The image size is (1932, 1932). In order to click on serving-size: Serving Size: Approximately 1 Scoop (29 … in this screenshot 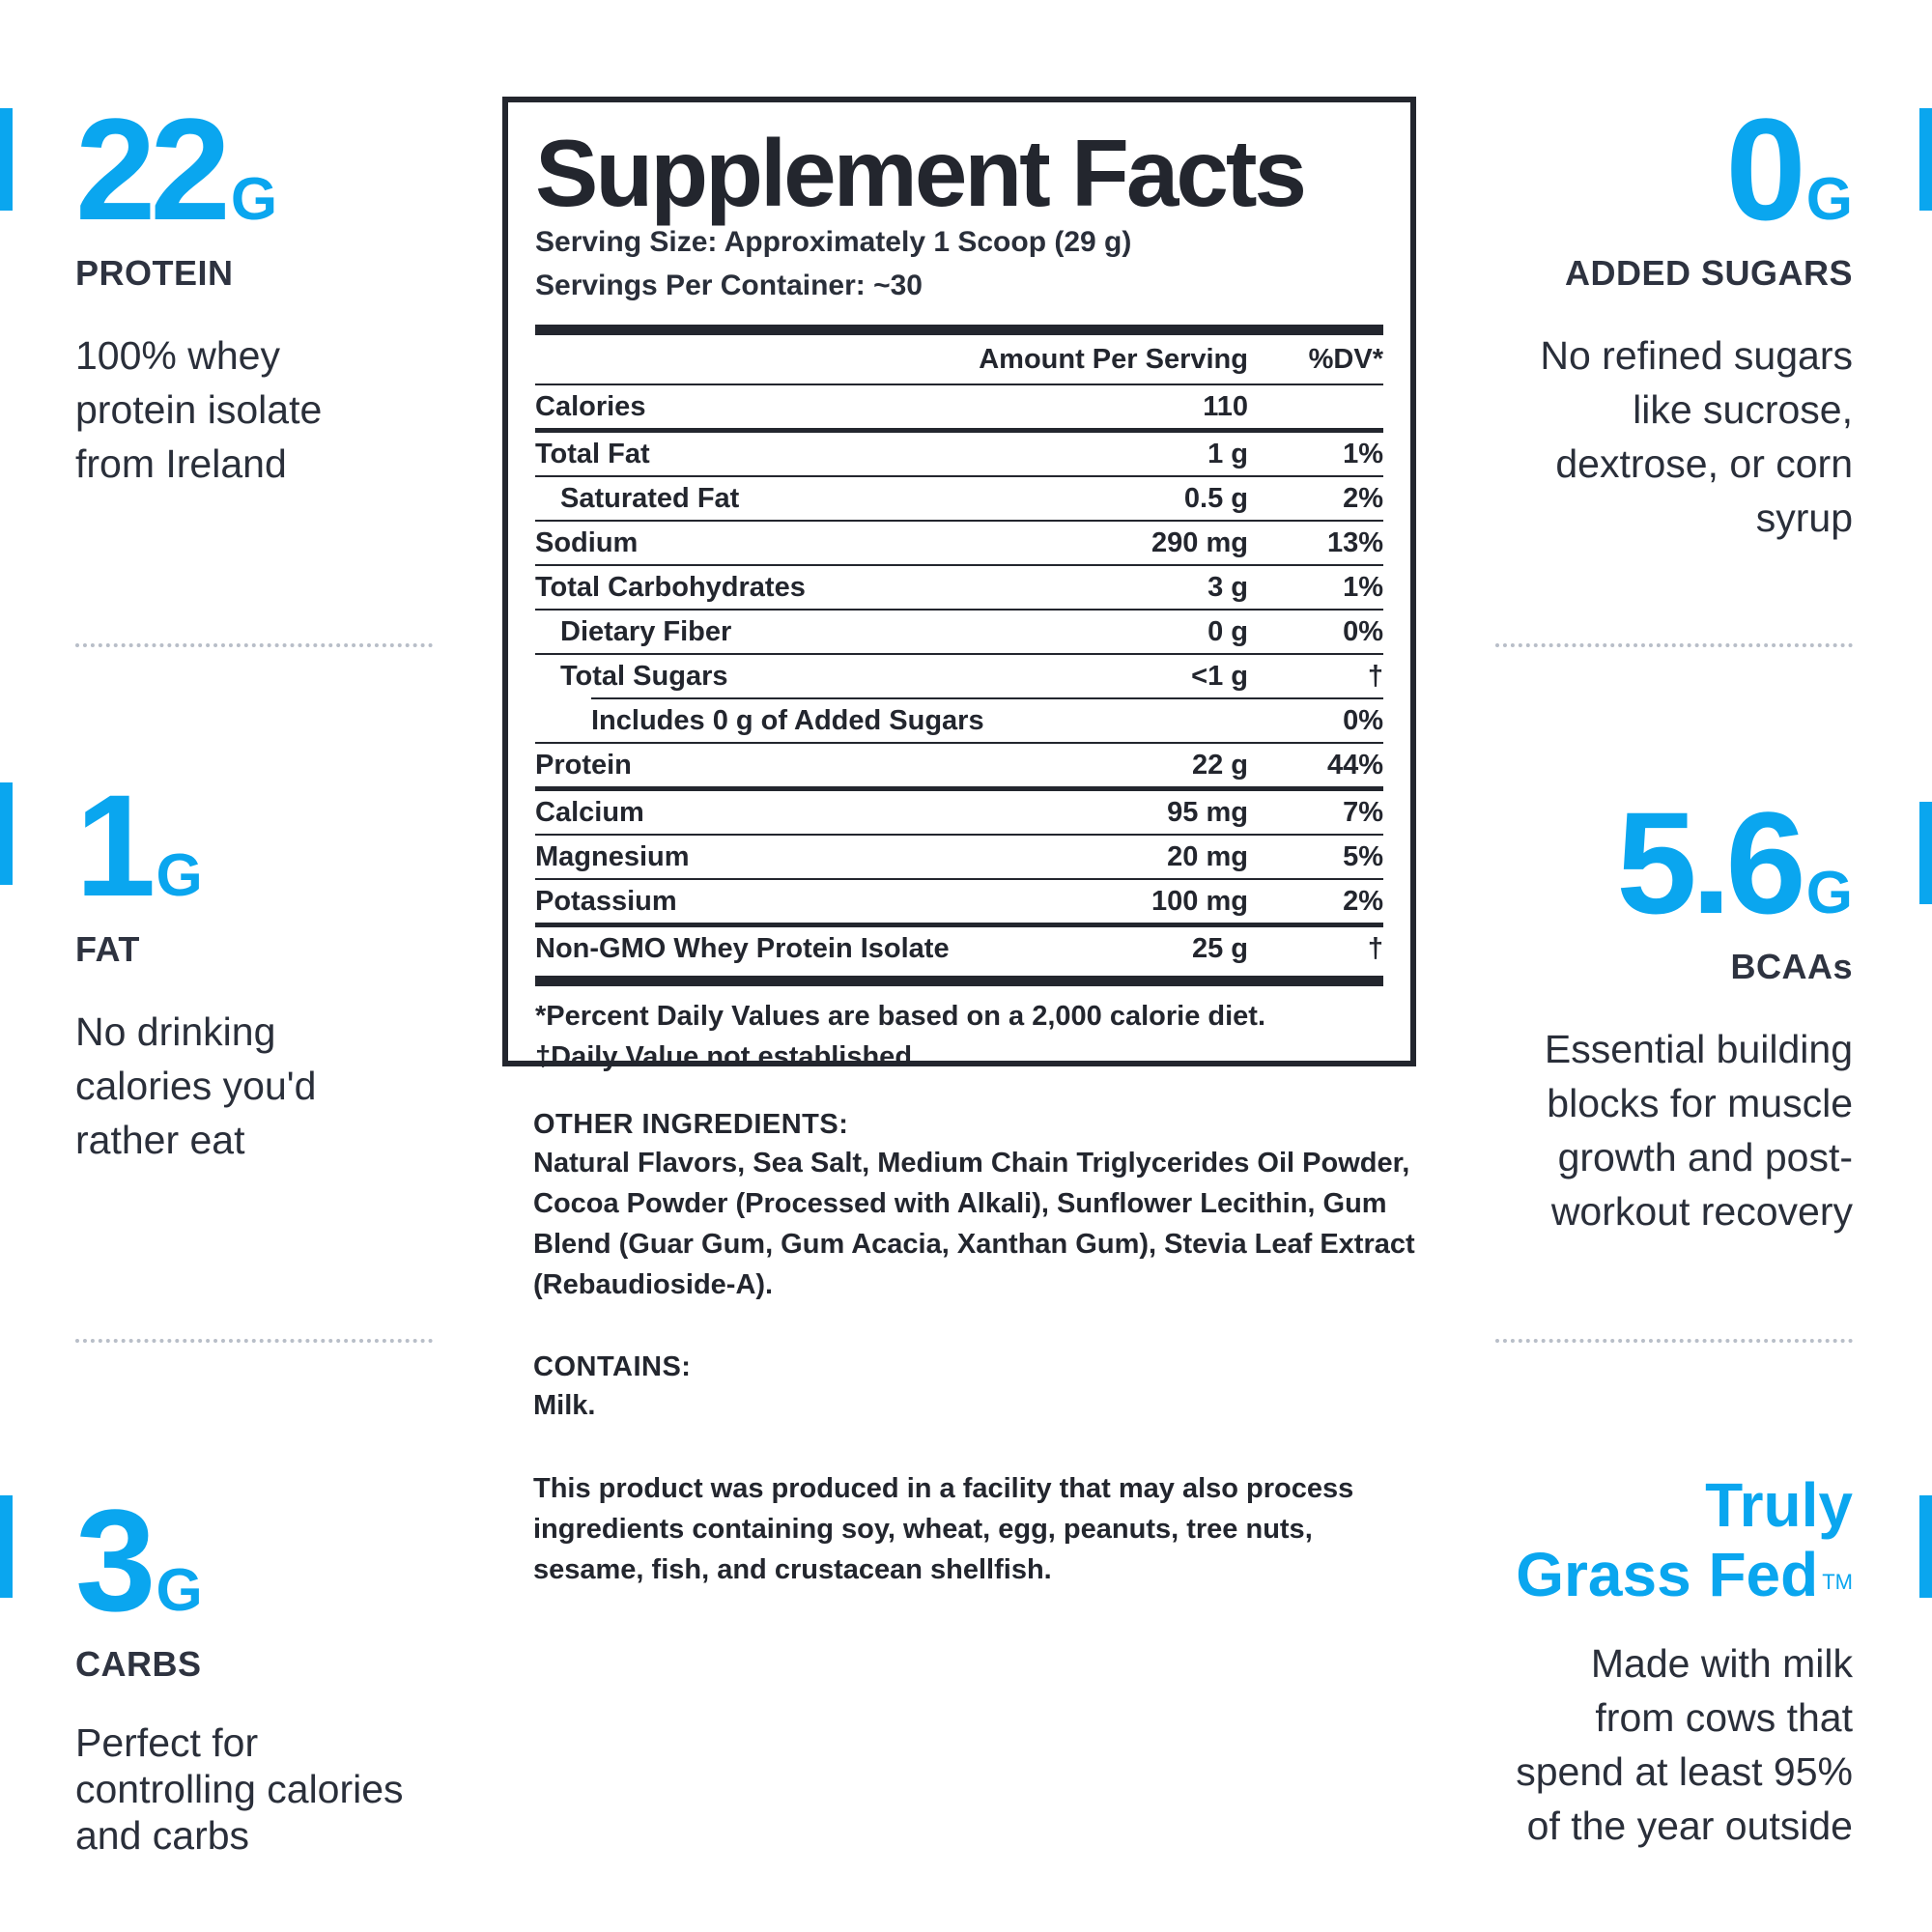, I will do `click(833, 242)`.